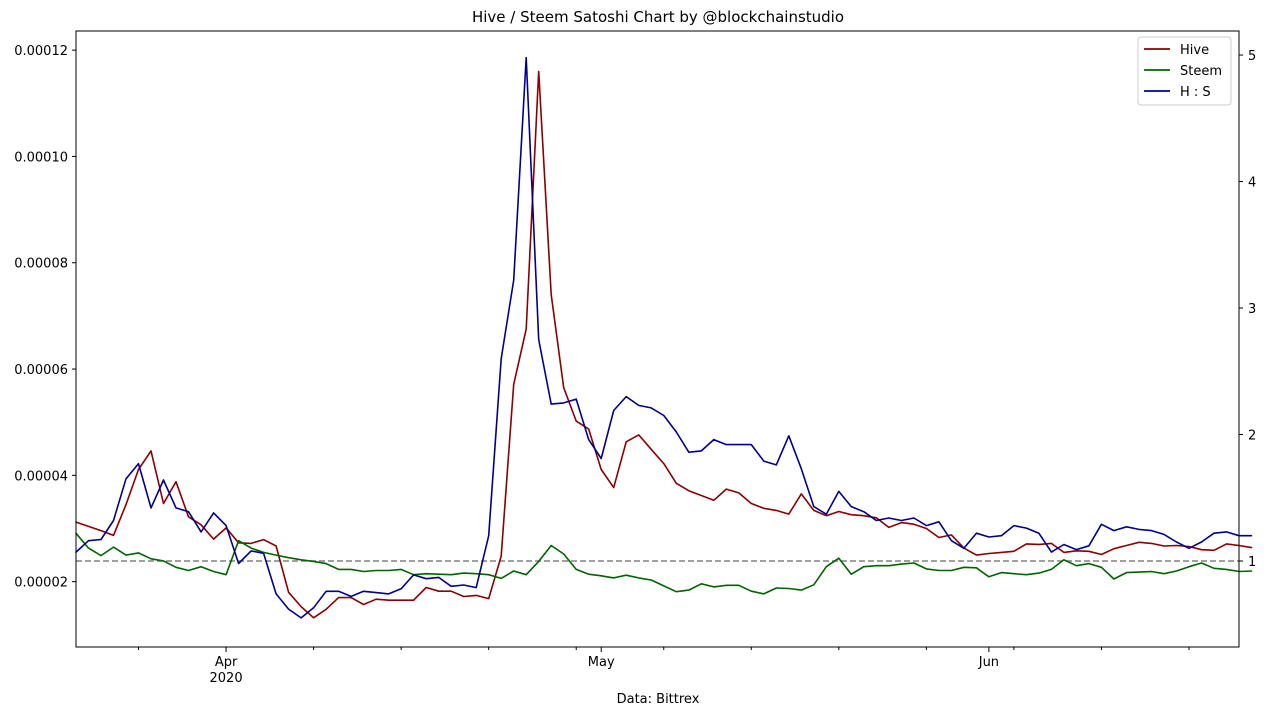  I want to click on y-axis-right: 1 2 3 4 5, so click(1247, 309).